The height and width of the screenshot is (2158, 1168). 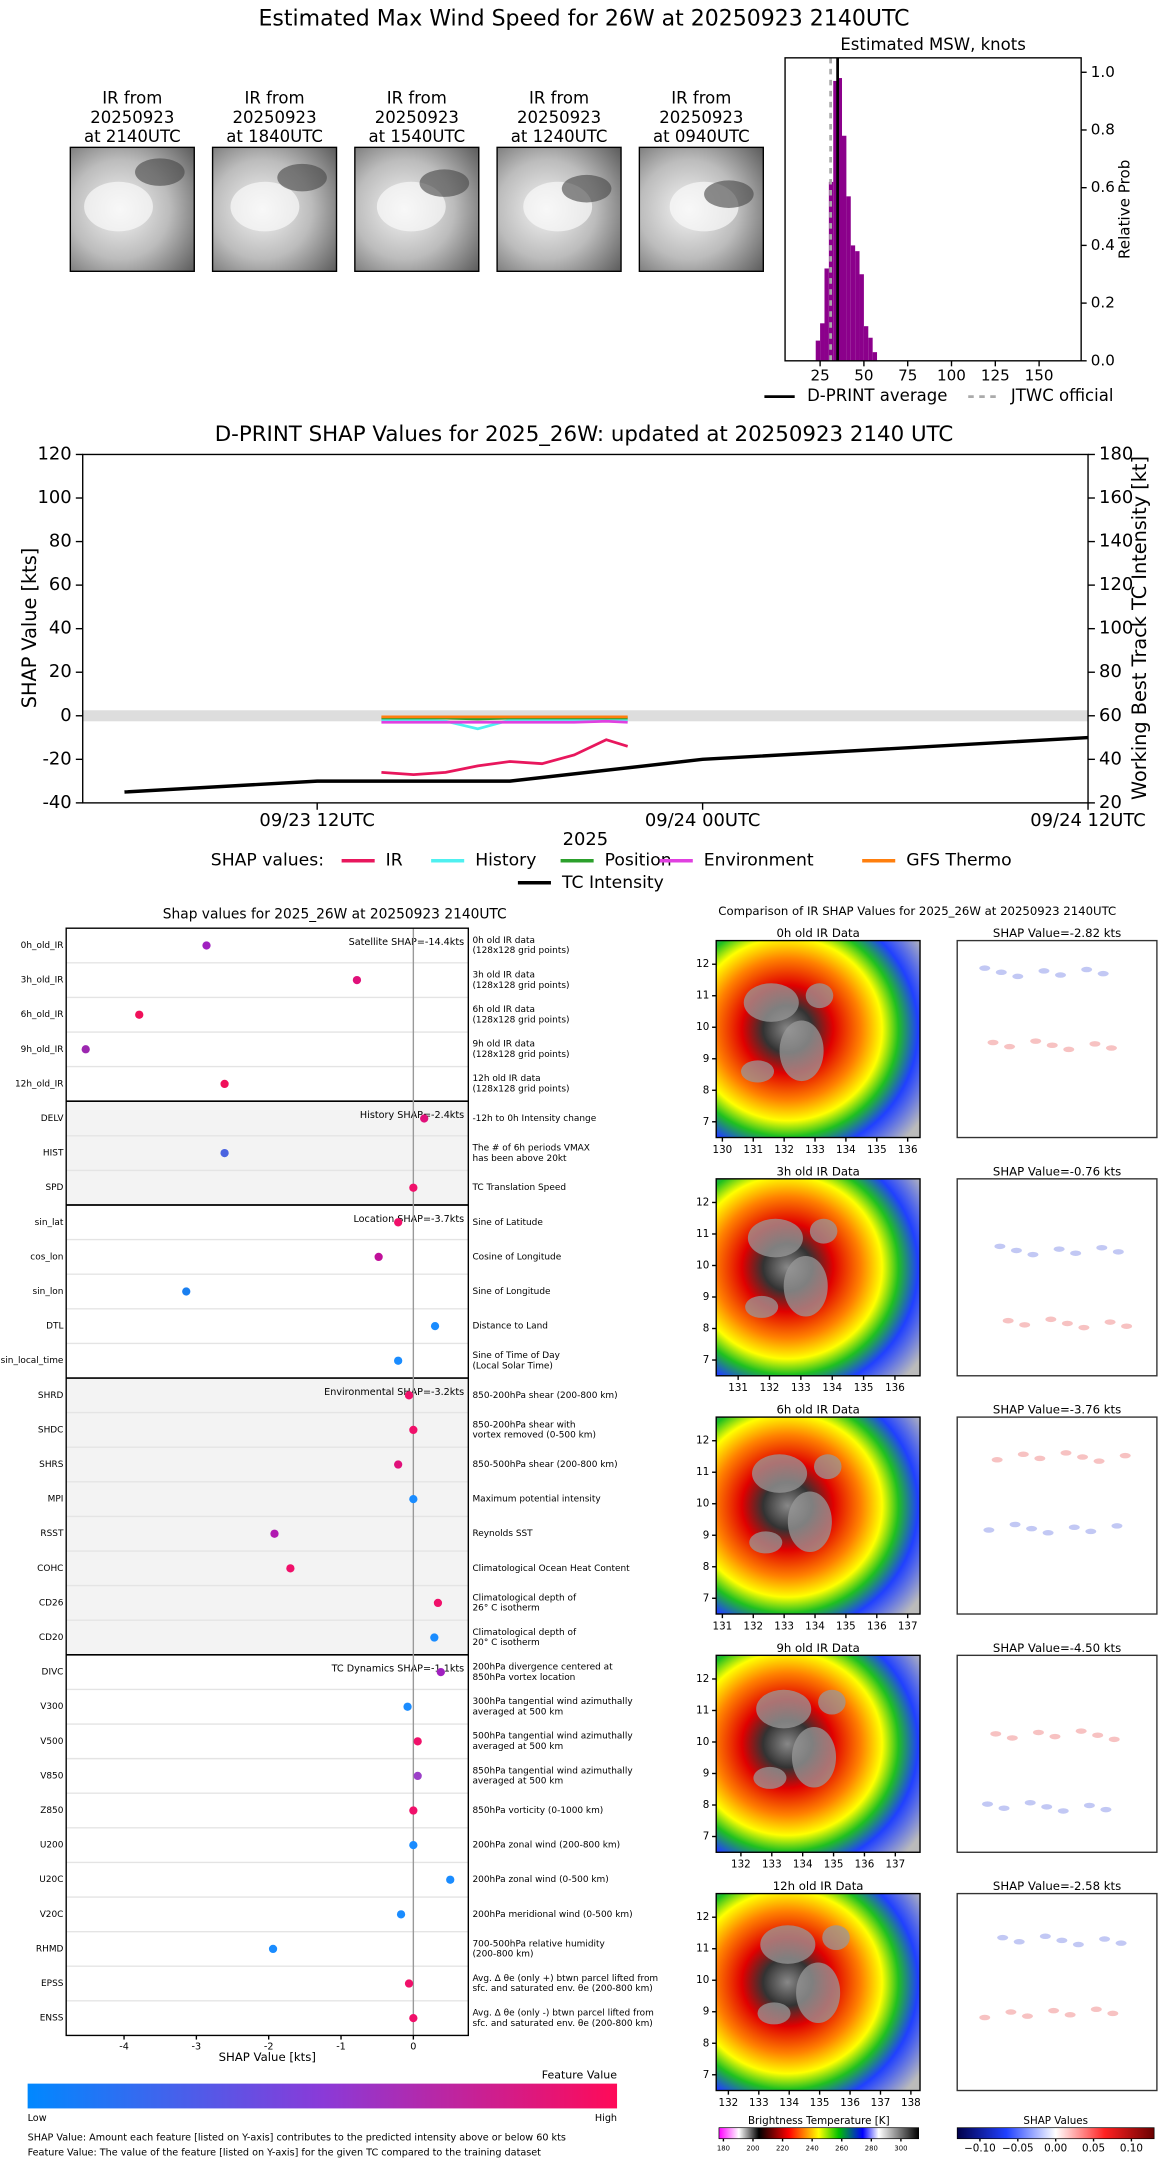 What do you see at coordinates (55, 453) in the screenshot?
I see `y-tick-label: 120` at bounding box center [55, 453].